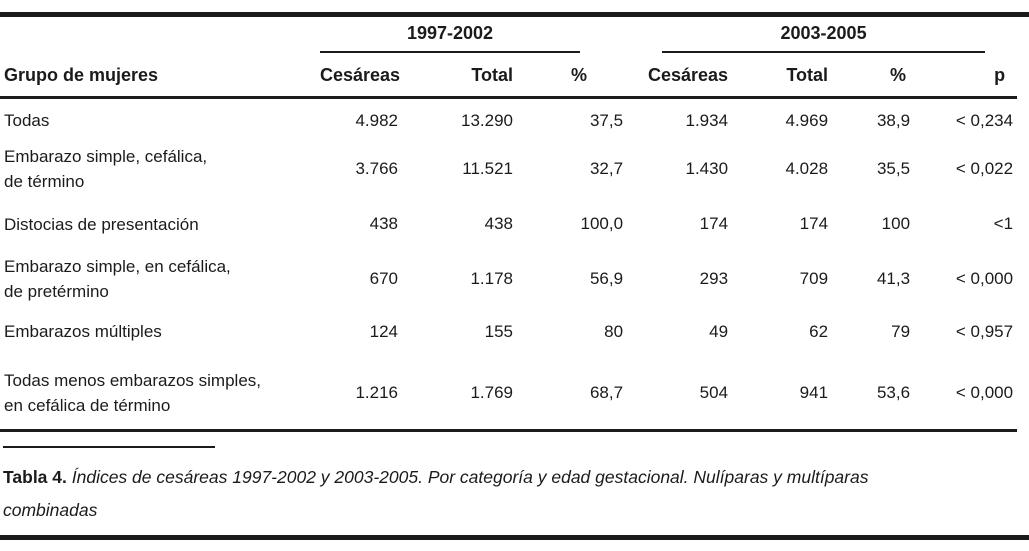  I want to click on cell-cesareas-2: 49, so click(719, 331).